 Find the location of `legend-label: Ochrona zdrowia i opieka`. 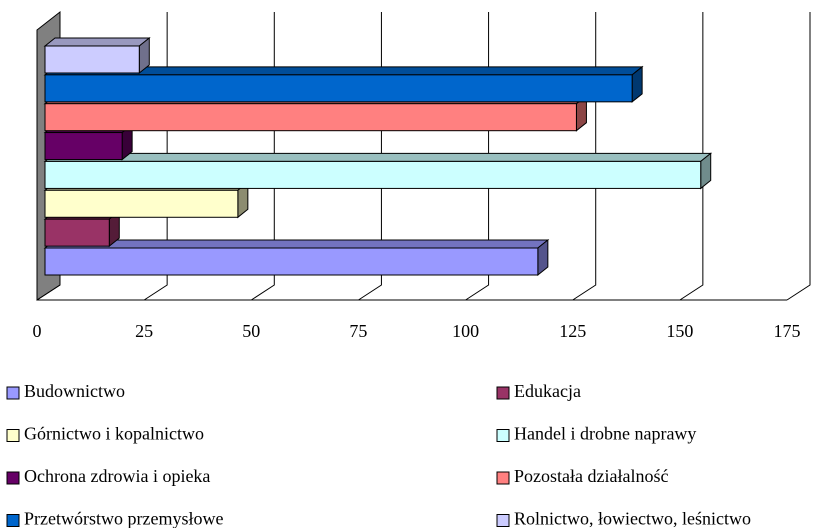

legend-label: Ochrona zdrowia i opieka is located at coordinates (117, 476).